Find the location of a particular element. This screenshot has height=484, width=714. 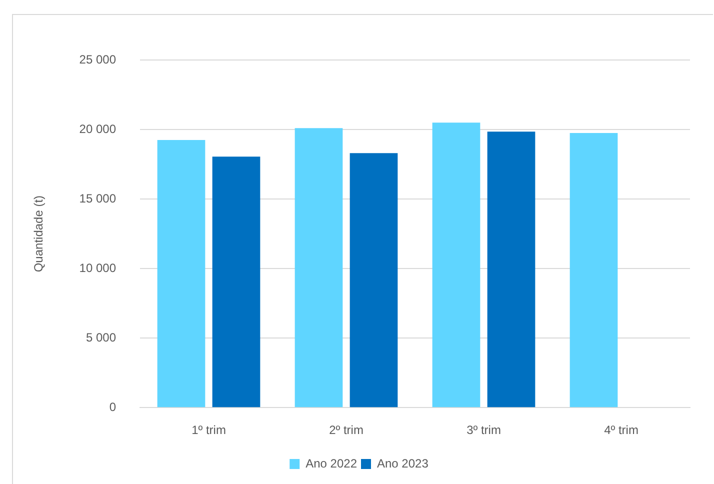

y-tick-label: 0 is located at coordinates (112, 407).